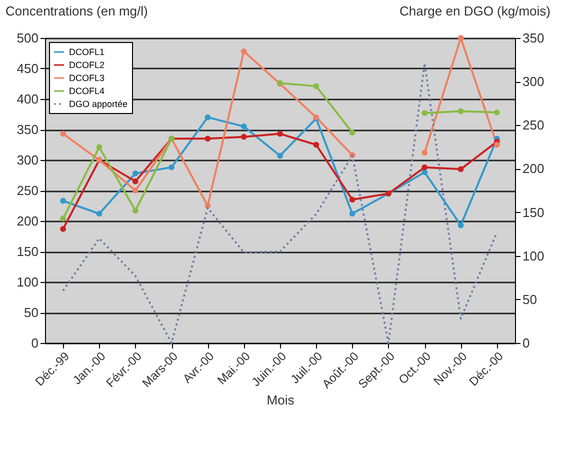 The image size is (579, 459). What do you see at coordinates (529, 299) in the screenshot?
I see `y2-tick-label: 50` at bounding box center [529, 299].